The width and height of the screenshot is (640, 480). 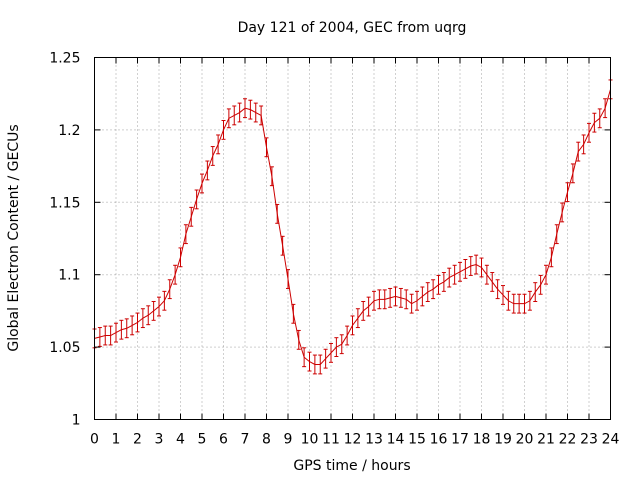 What do you see at coordinates (245, 440) in the screenshot?
I see `x-tick-label: 7` at bounding box center [245, 440].